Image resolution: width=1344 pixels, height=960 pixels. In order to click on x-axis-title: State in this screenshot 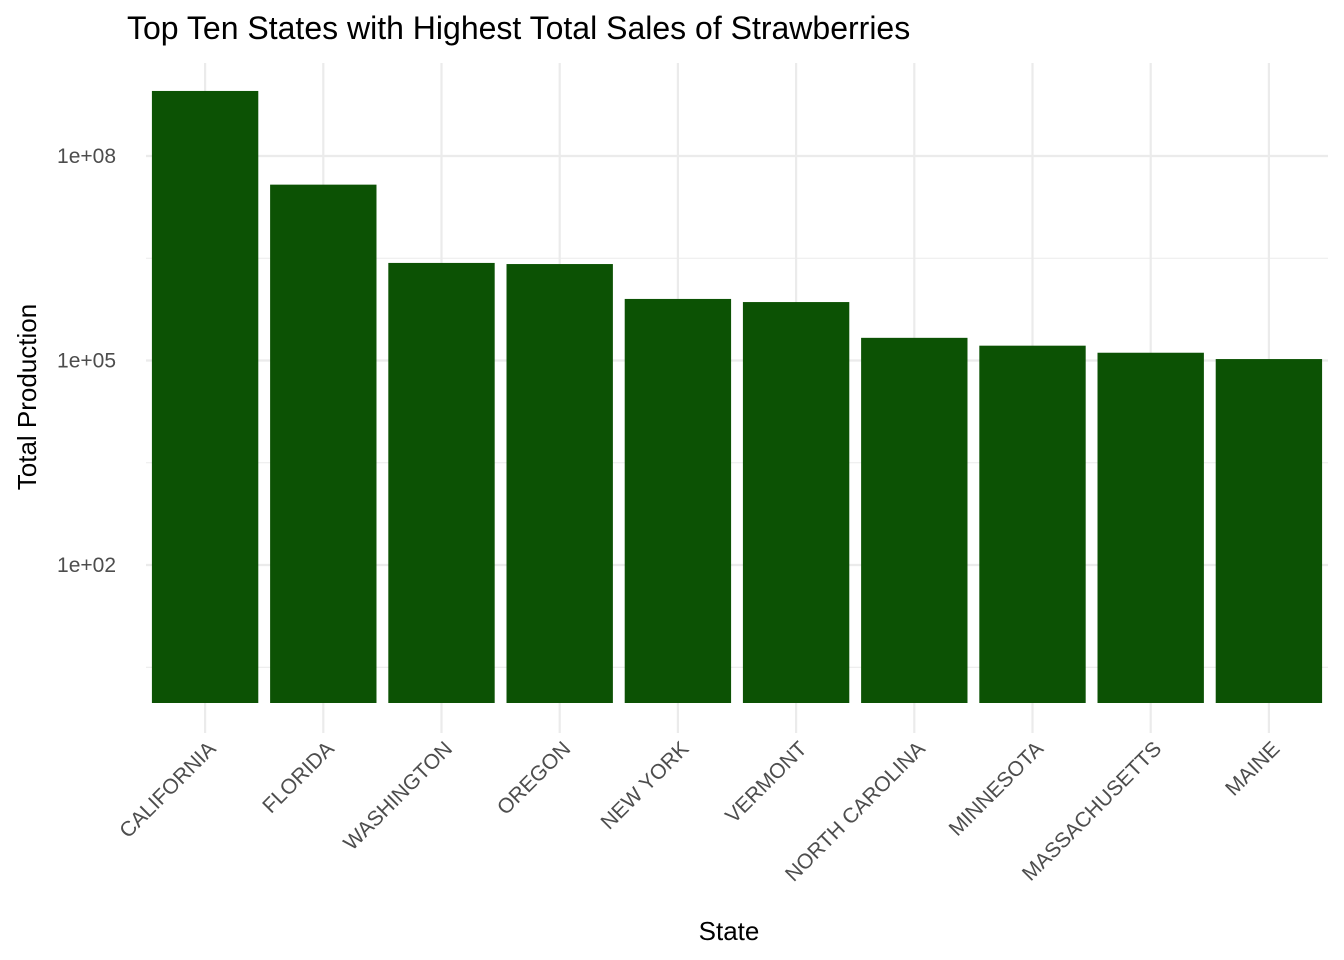, I will do `click(729, 931)`.